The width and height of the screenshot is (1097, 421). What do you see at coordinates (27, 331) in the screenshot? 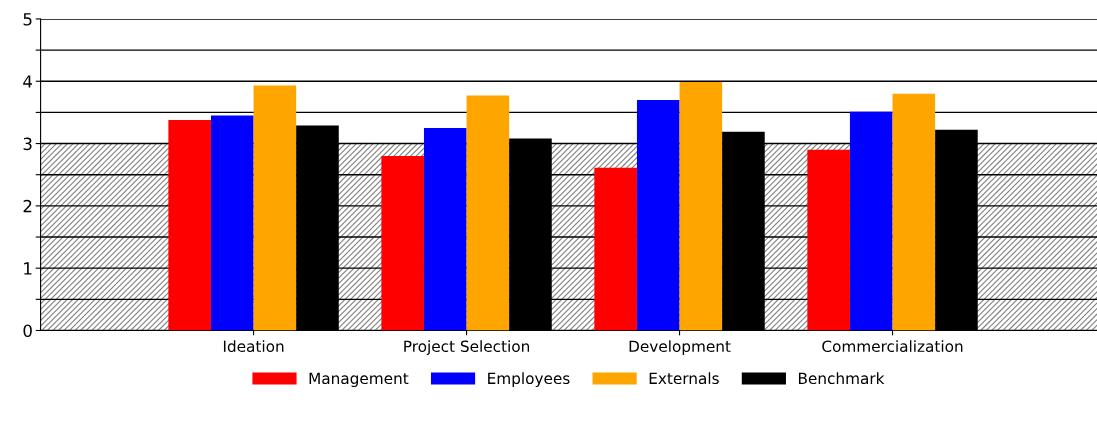
I see `y-tick-label: 0` at bounding box center [27, 331].